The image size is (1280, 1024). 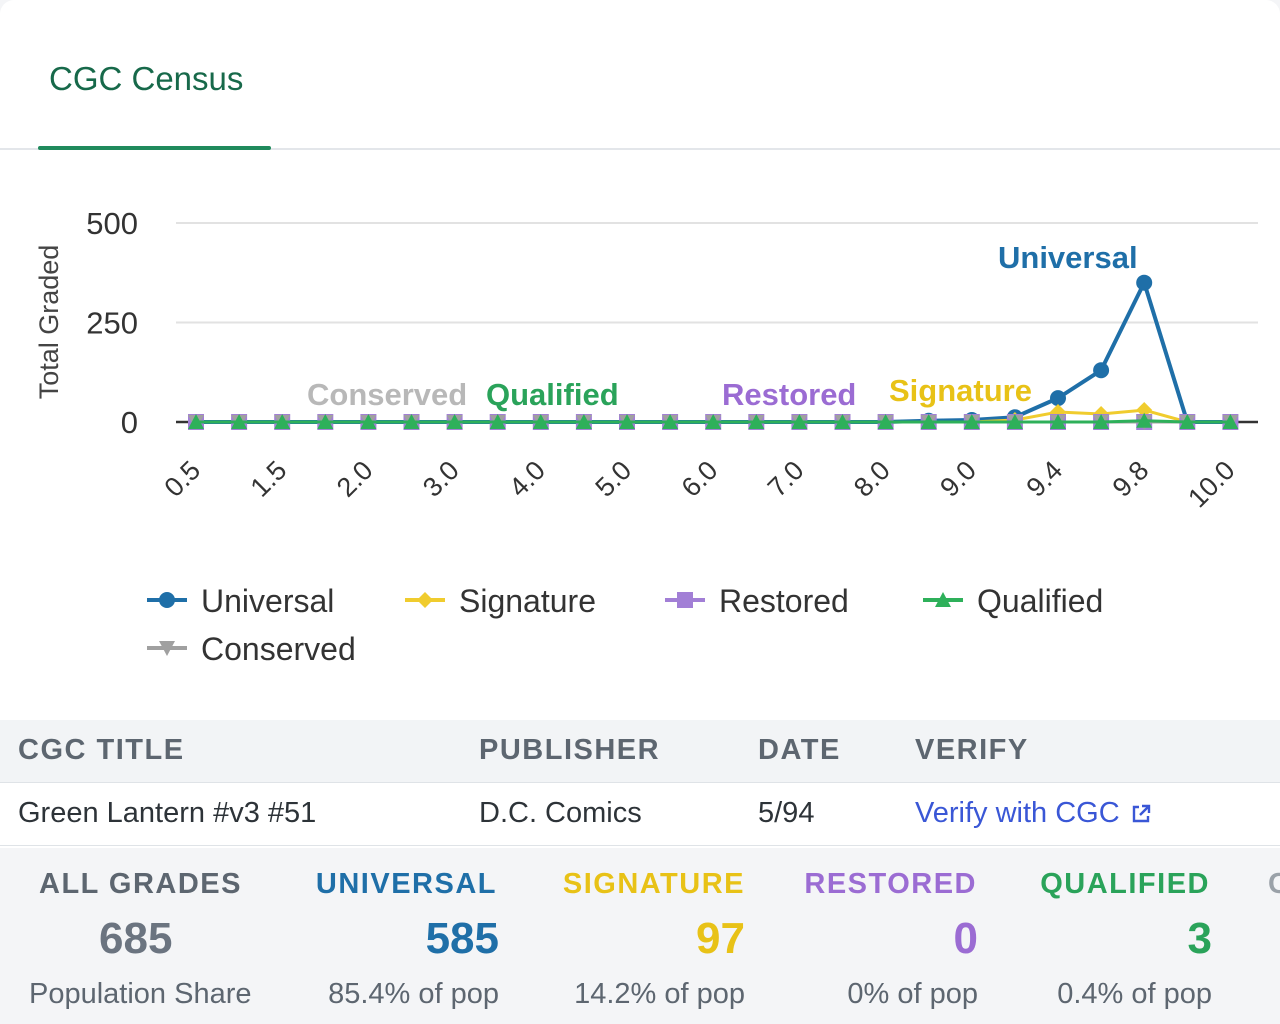 I want to click on y-tick-label: 500, so click(x=112, y=223).